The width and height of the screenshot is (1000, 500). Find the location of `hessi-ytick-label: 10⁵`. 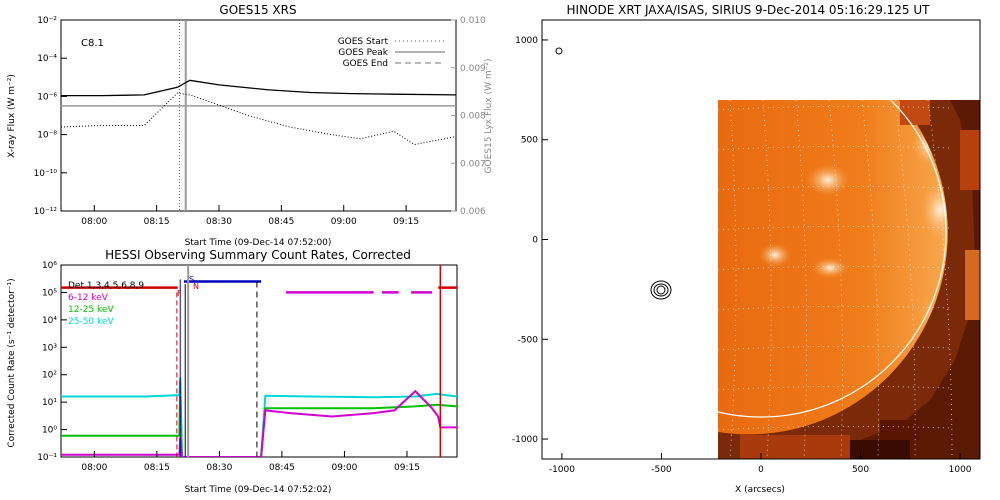

hessi-ytick-label: 10⁵ is located at coordinates (49, 293).